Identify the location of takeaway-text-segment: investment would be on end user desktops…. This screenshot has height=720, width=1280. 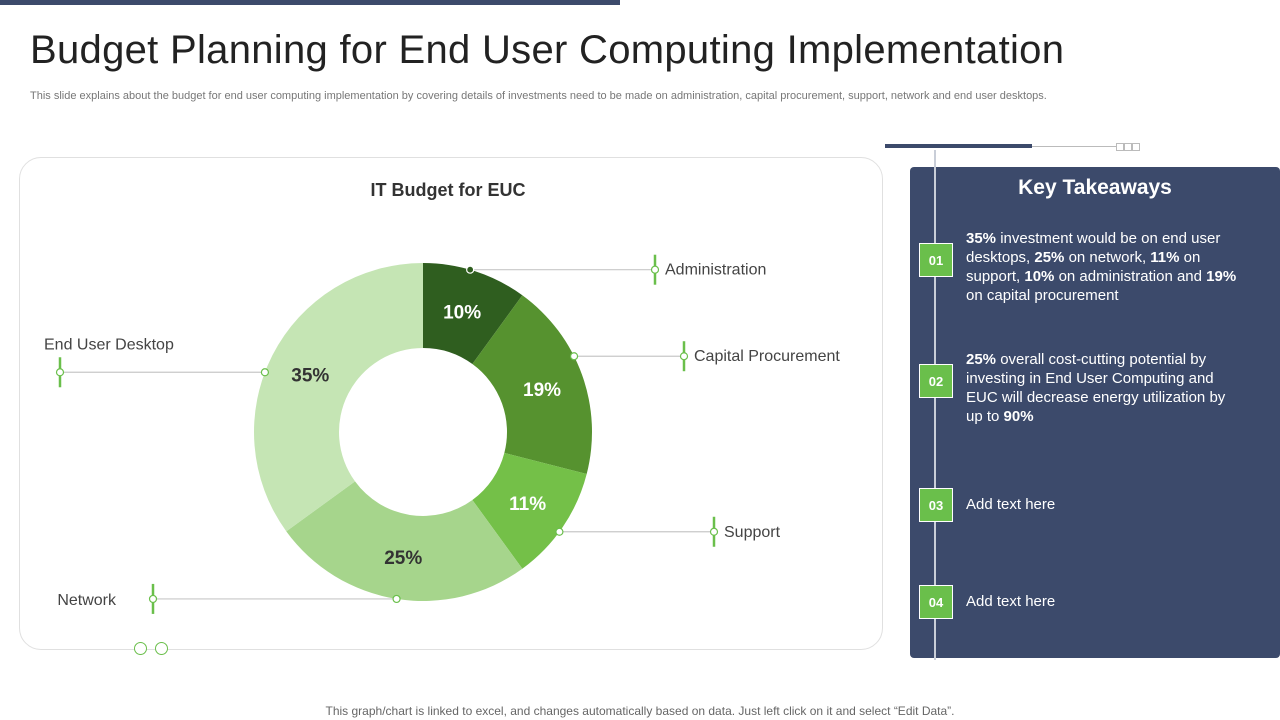
(1093, 248).